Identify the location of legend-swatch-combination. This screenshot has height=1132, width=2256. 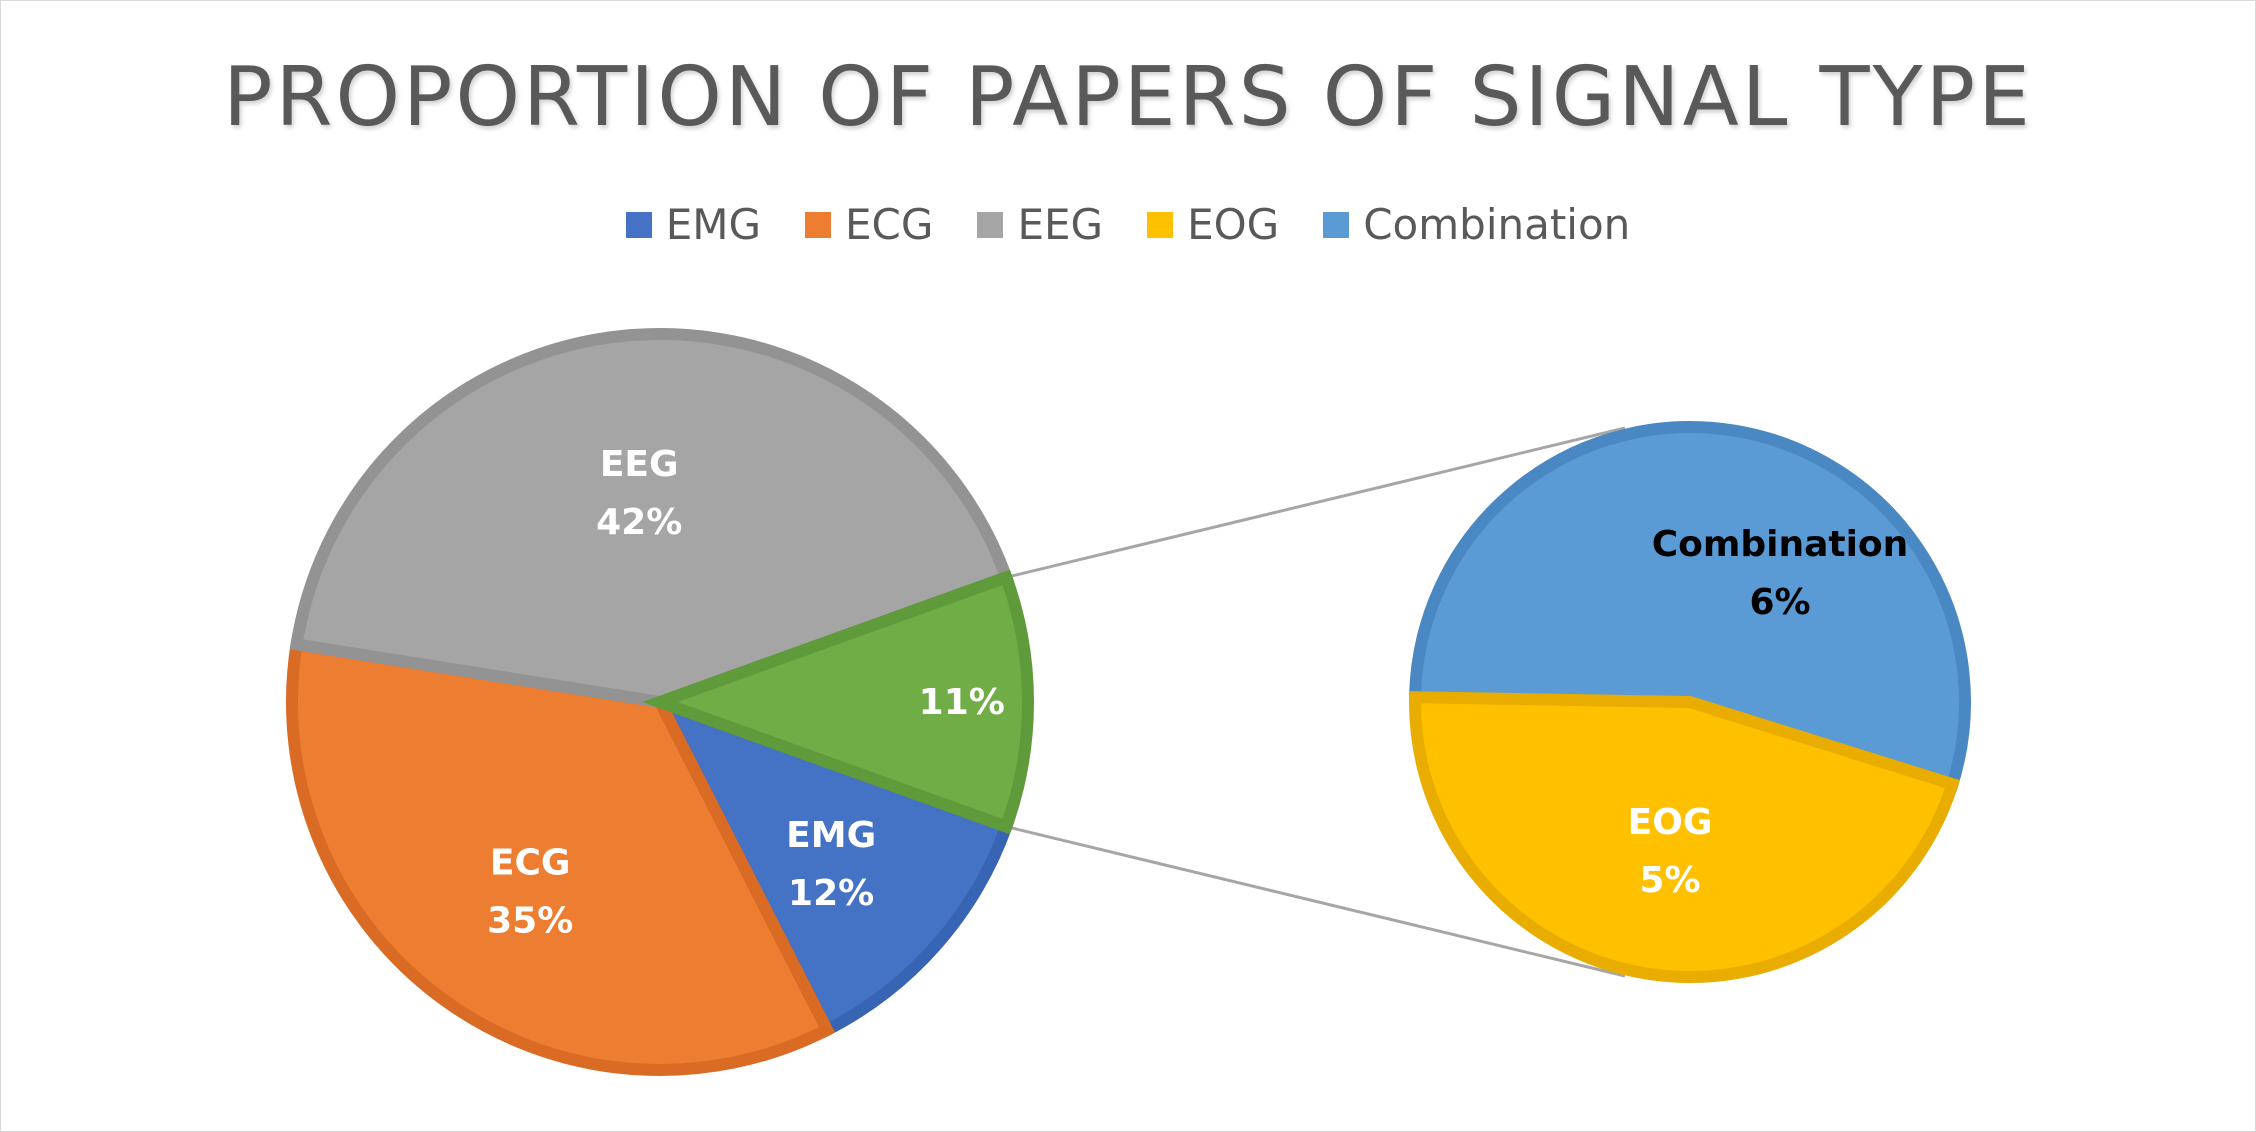
(1336, 224).